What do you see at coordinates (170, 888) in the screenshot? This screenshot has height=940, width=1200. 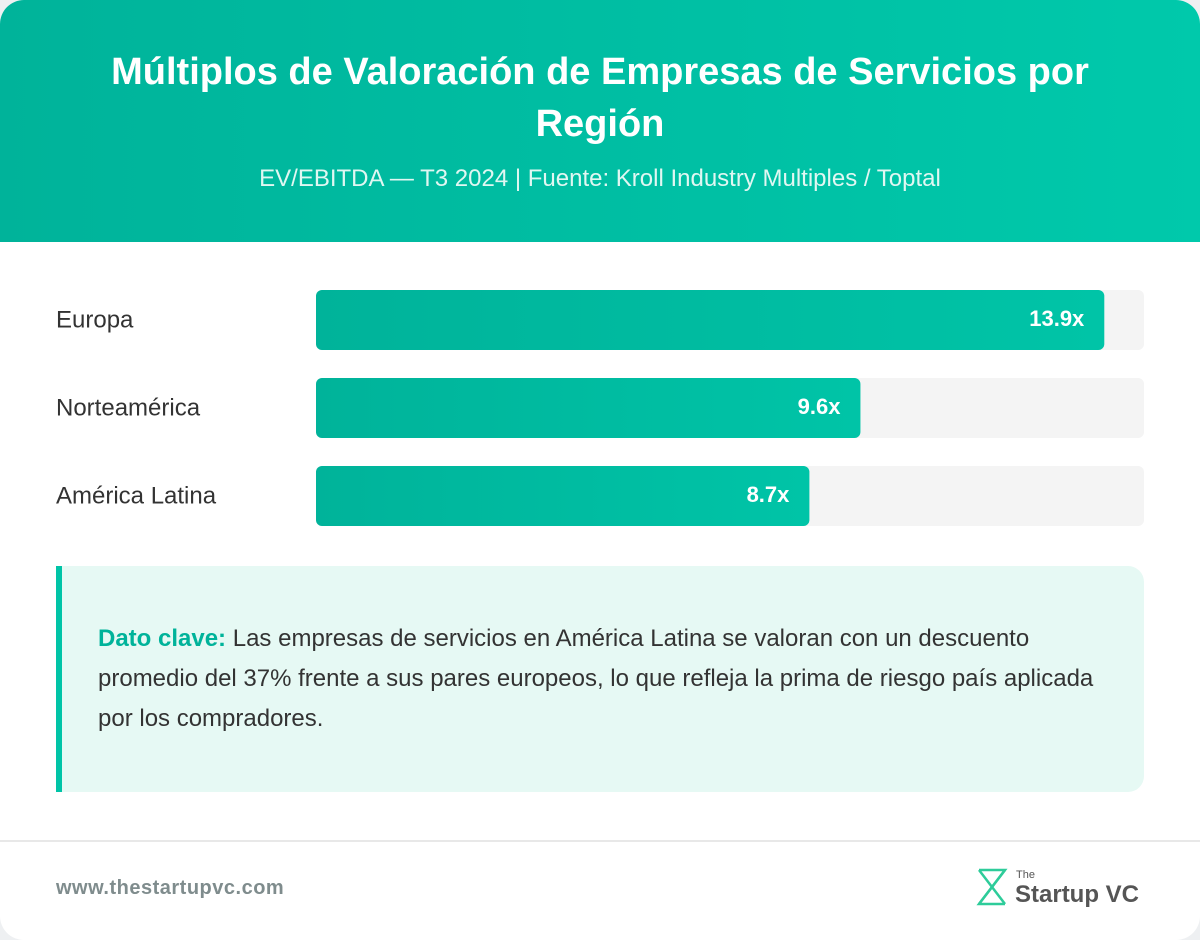 I see `footer-url: www.thestartupvc.com` at bounding box center [170, 888].